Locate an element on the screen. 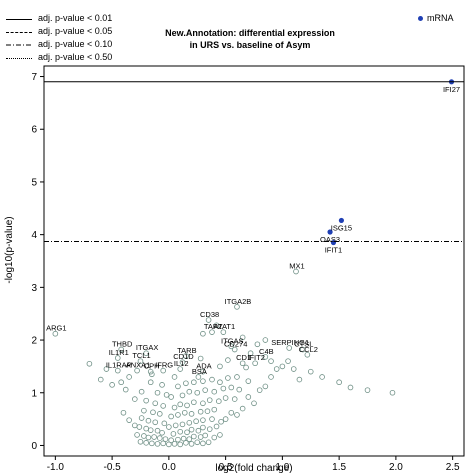 The height and width of the screenshot is (474, 474). chart-title-line1: New.Annotation: differential expression is located at coordinates (250, 33).